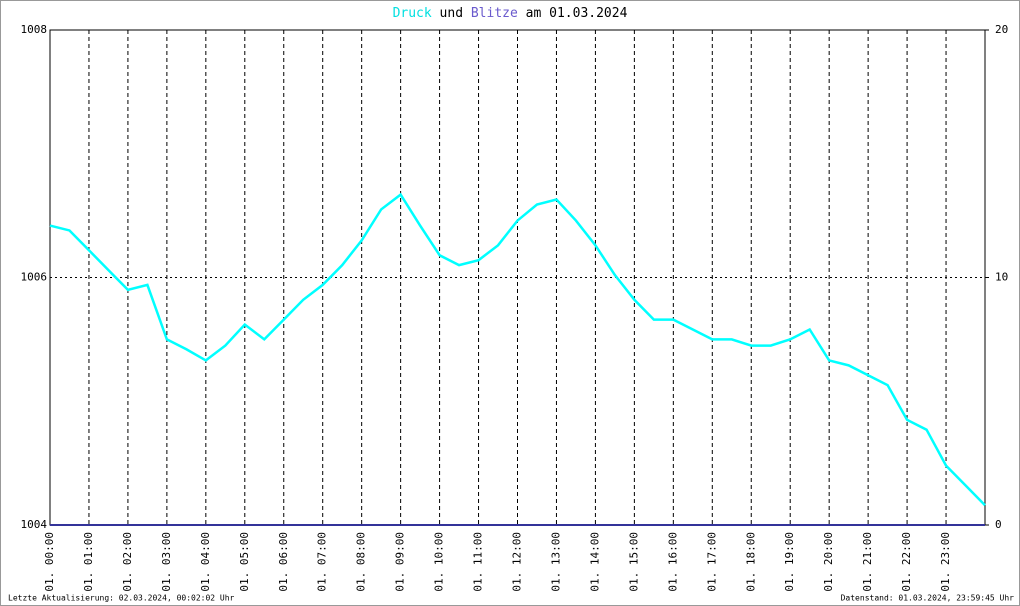 The image size is (1020, 606). I want to click on x-tick-label: 01. 09:00, so click(400, 562).